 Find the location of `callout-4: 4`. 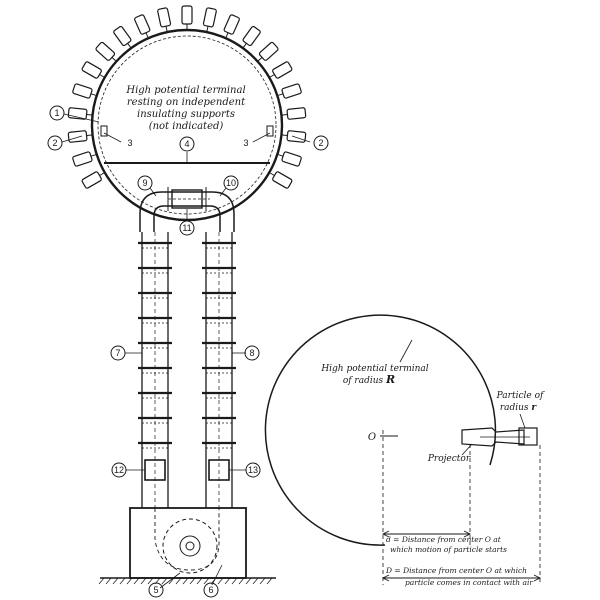

callout-4: 4 is located at coordinates (187, 144).